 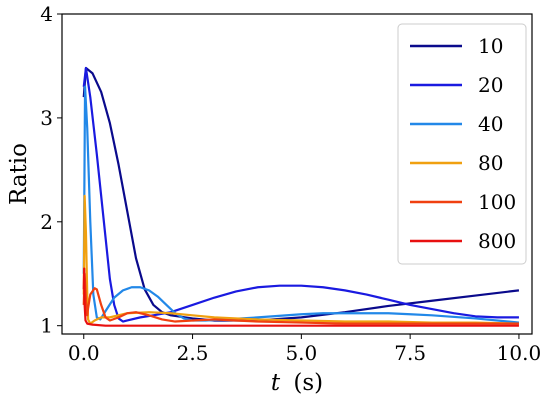 What do you see at coordinates (308, 383) in the screenshot?
I see `x-axis-label-unit: (s)` at bounding box center [308, 383].